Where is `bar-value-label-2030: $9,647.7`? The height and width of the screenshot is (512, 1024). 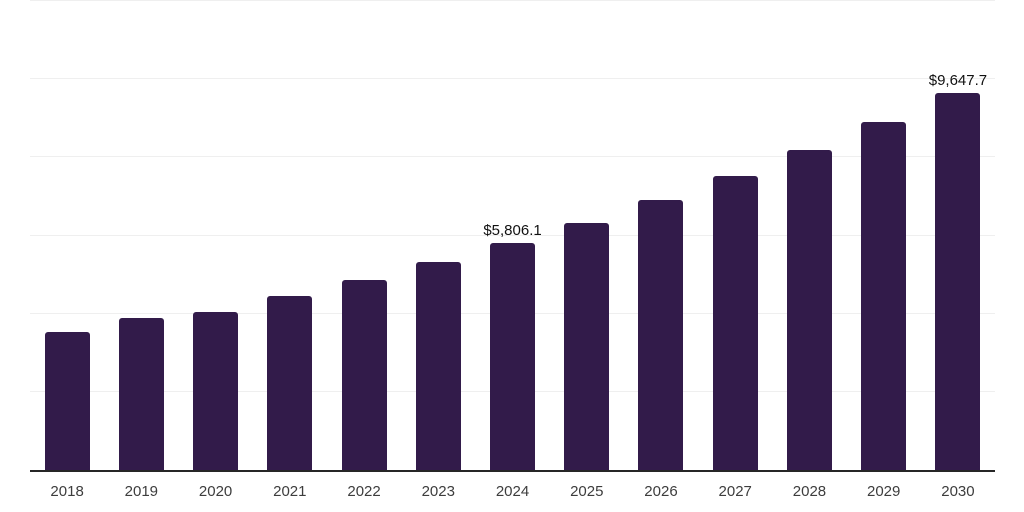 bar-value-label-2030: $9,647.7 is located at coordinates (958, 80).